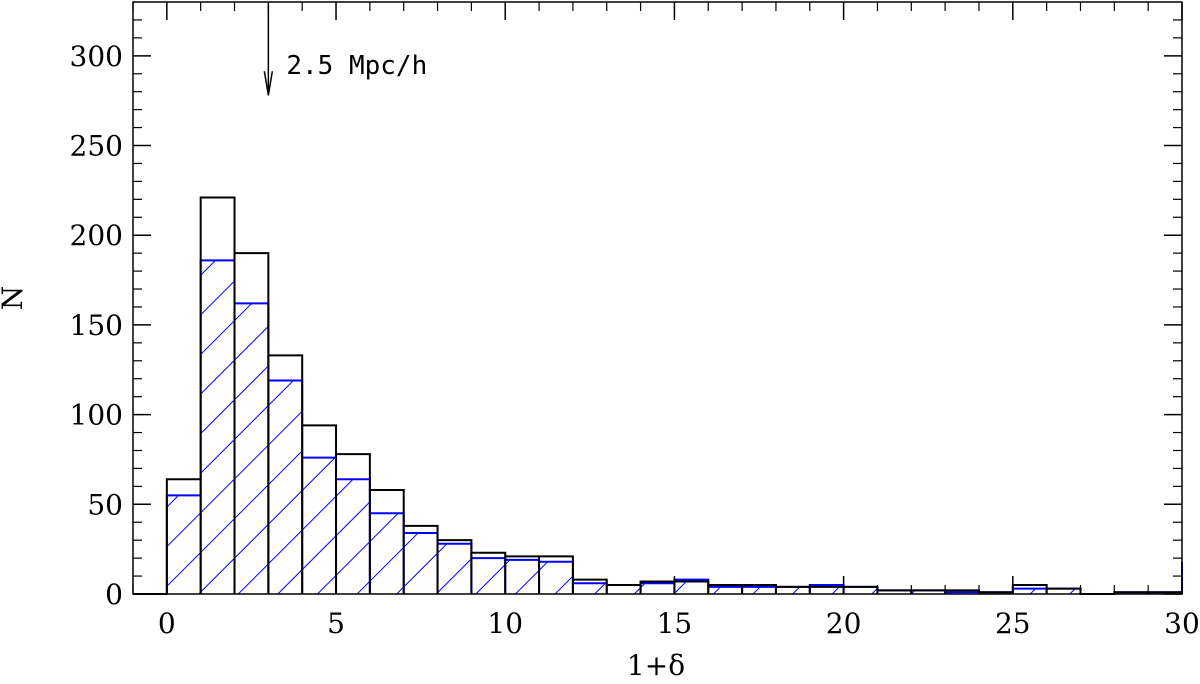 Image resolution: width=1200 pixels, height=684 pixels. What do you see at coordinates (505, 623) in the screenshot?
I see `x-tick-label: 10` at bounding box center [505, 623].